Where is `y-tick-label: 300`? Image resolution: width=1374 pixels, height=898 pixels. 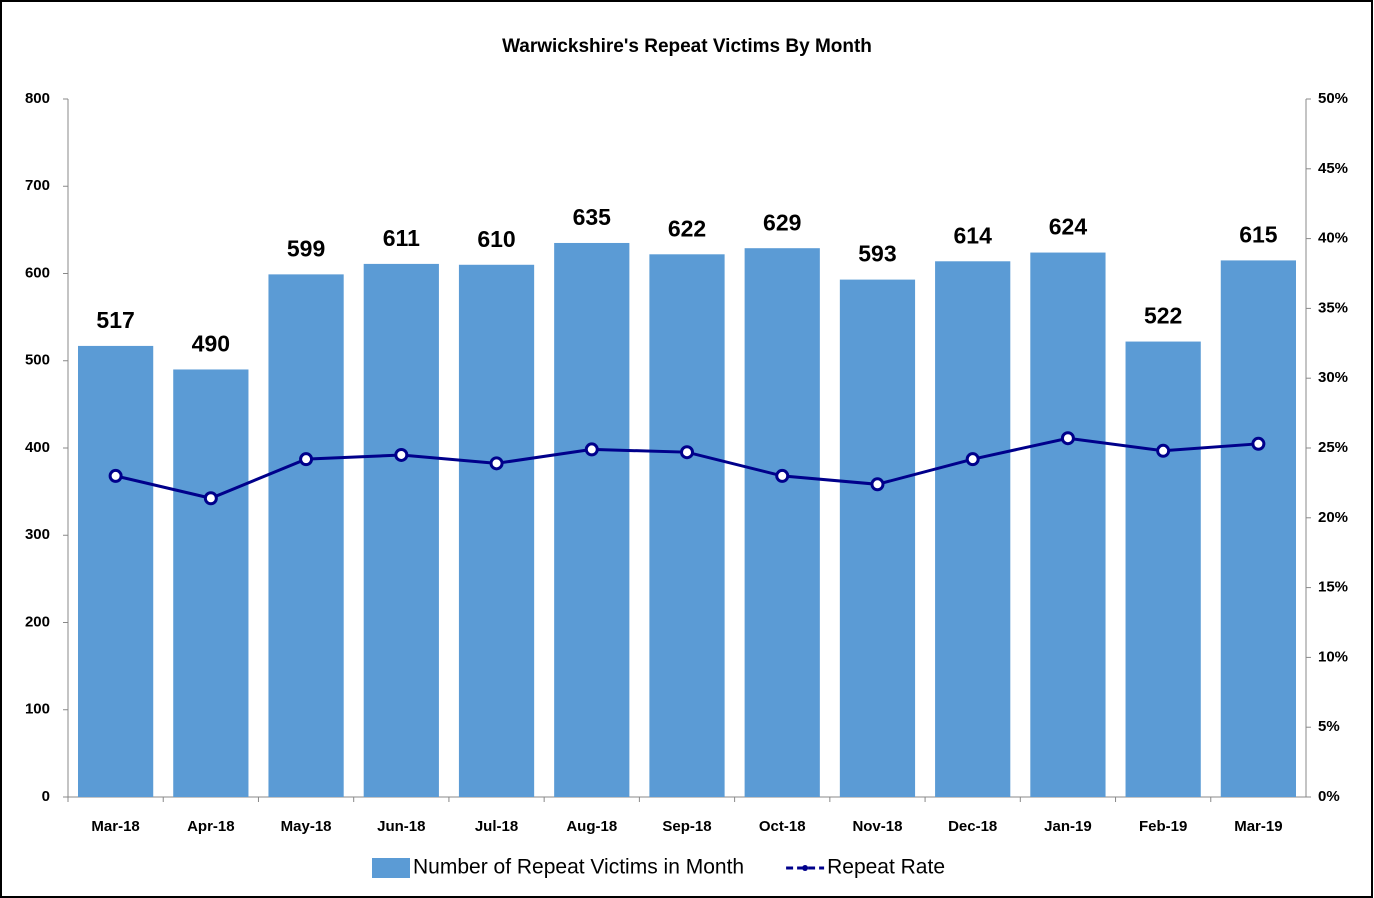 y-tick-label: 300 is located at coordinates (37, 534).